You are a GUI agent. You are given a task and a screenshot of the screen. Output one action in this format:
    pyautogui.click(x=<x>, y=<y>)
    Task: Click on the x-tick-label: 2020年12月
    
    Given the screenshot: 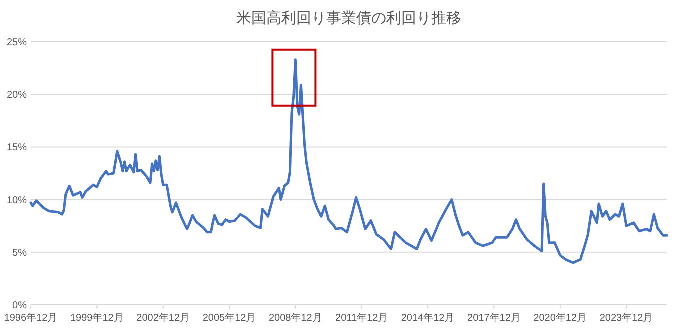 What is the action you would take?
    pyautogui.click(x=561, y=318)
    